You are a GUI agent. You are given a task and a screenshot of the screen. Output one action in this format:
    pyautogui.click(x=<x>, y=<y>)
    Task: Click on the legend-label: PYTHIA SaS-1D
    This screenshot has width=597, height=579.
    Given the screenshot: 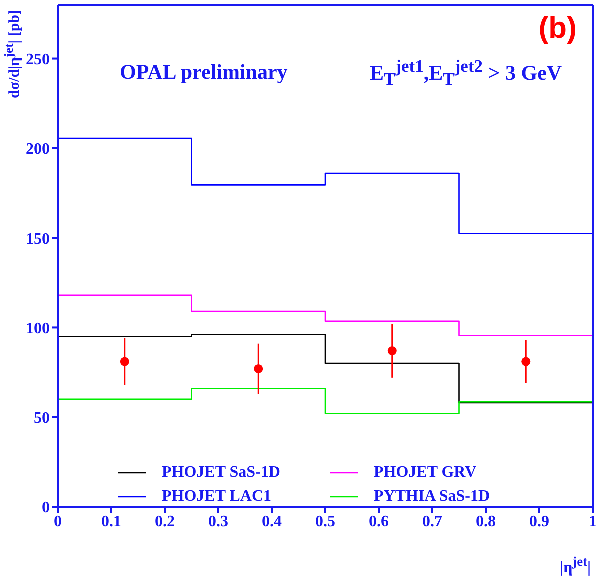 What is the action you would take?
    pyautogui.click(x=432, y=497)
    